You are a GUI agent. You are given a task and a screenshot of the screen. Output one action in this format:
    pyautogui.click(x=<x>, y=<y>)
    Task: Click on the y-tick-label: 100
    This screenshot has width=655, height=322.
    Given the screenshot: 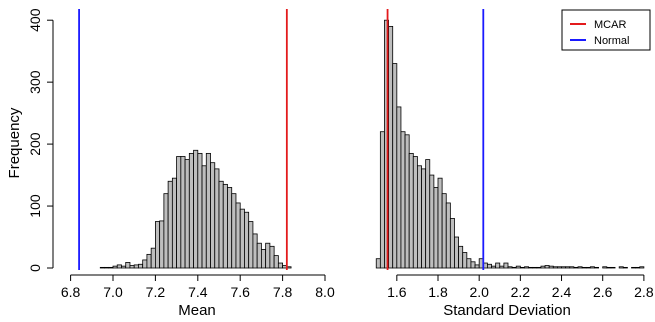 What is the action you would take?
    pyautogui.click(x=35, y=206)
    